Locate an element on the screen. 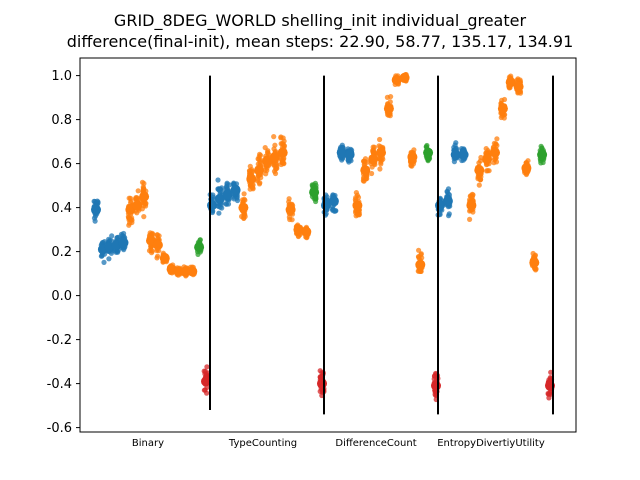 The height and width of the screenshot is (480, 640). x-category-label: TypeCounting is located at coordinates (262, 443).